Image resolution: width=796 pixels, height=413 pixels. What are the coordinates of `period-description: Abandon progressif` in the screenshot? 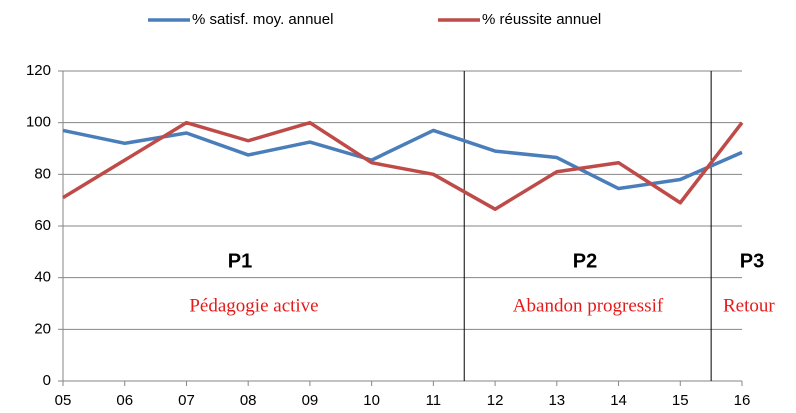 It's located at (588, 305).